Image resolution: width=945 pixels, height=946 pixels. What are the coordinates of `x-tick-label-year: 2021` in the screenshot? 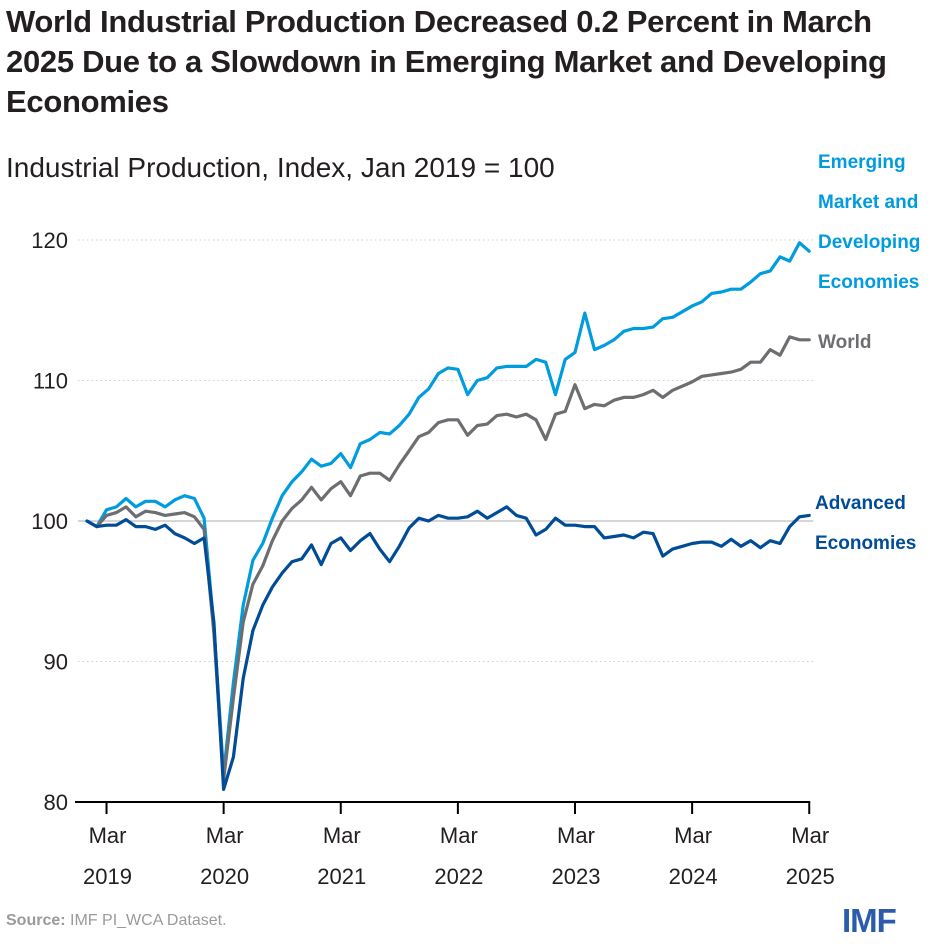 It's located at (341, 876).